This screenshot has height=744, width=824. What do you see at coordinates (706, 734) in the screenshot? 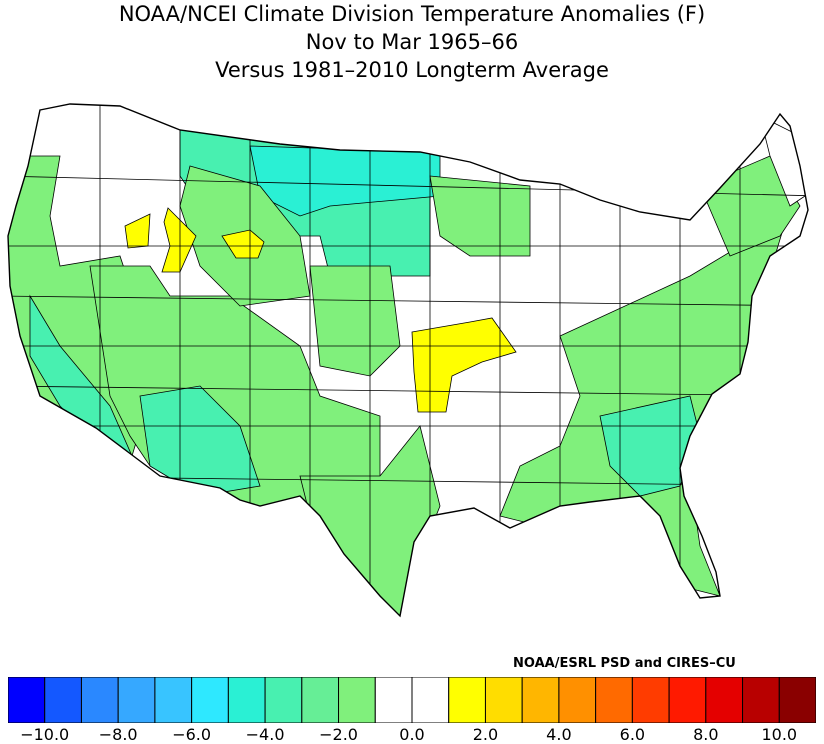
I see `legend-tick-label: 8.0` at bounding box center [706, 734].